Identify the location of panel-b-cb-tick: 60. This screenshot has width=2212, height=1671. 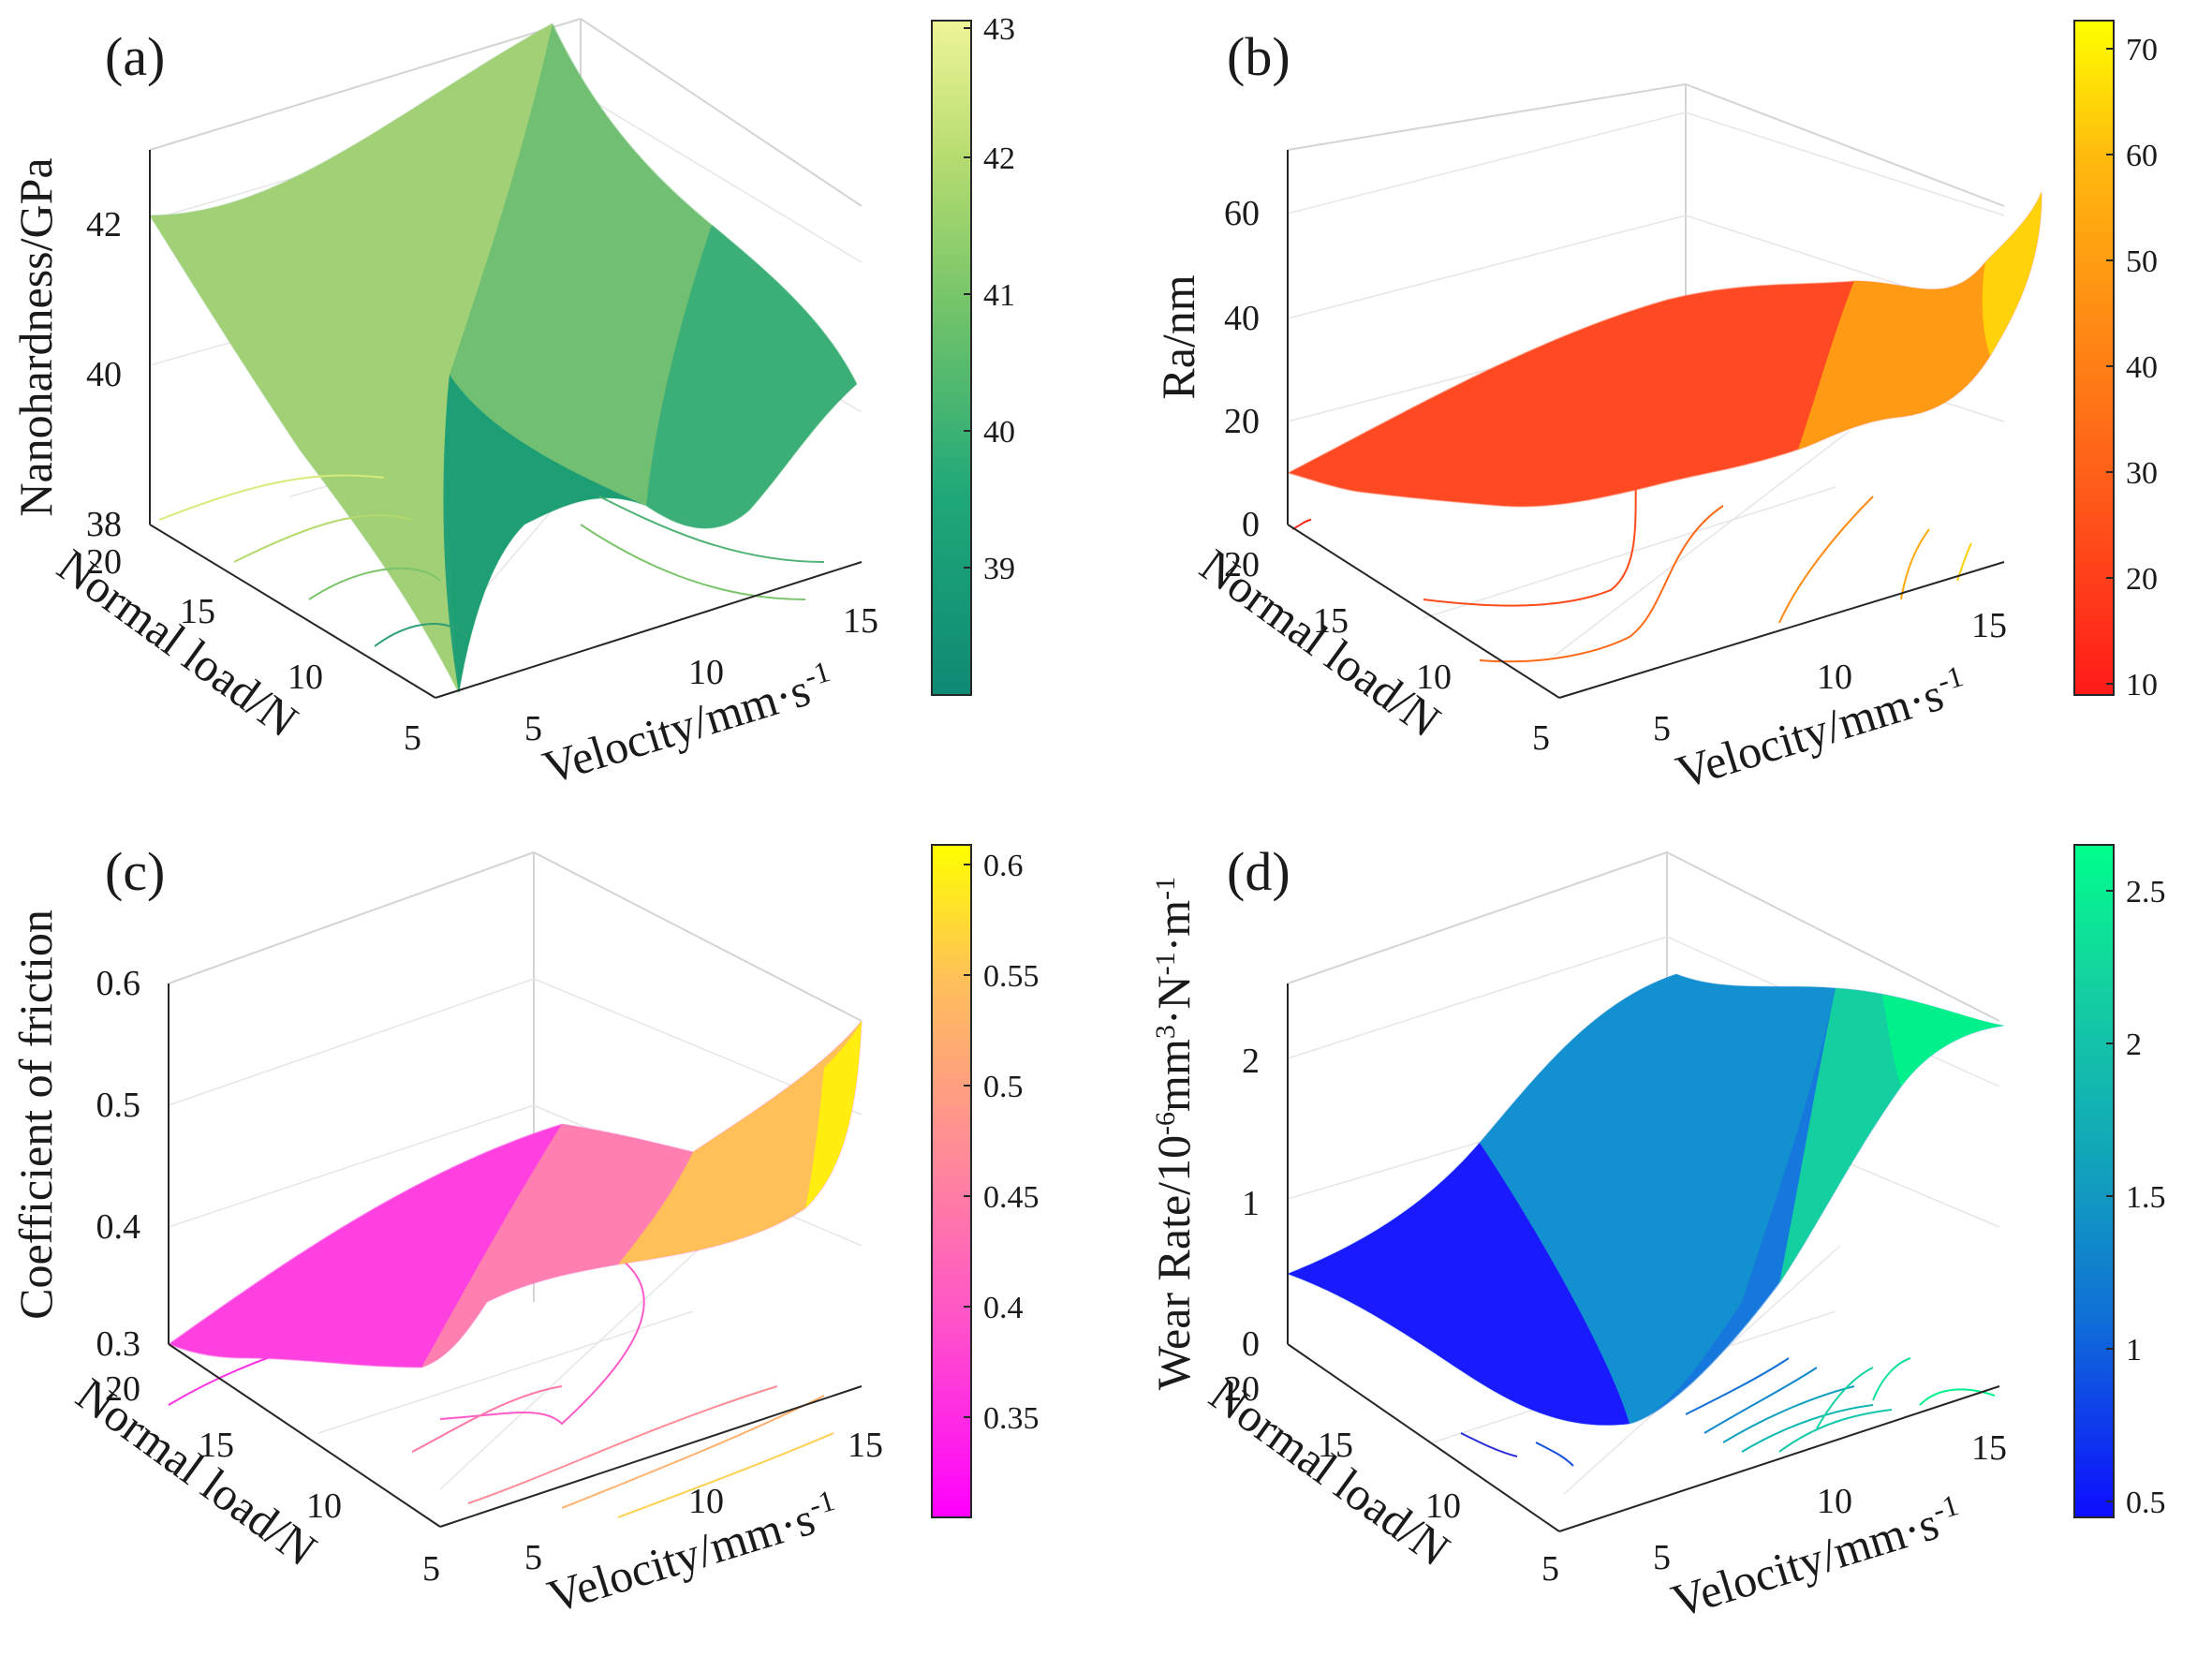
(2142, 156).